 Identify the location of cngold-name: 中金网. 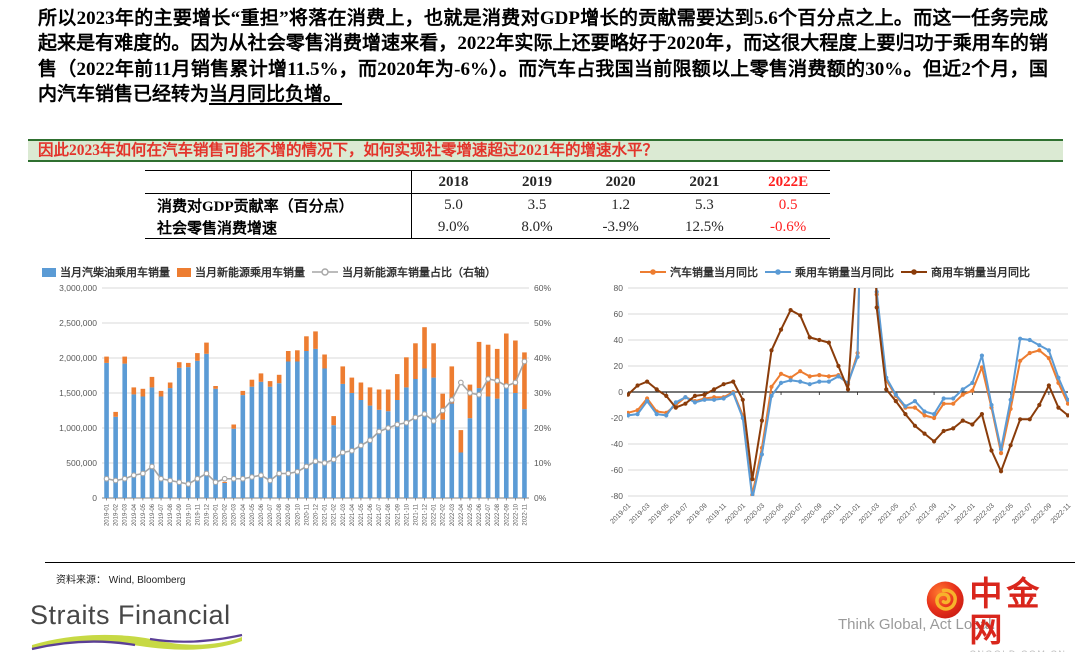
(1006, 613).